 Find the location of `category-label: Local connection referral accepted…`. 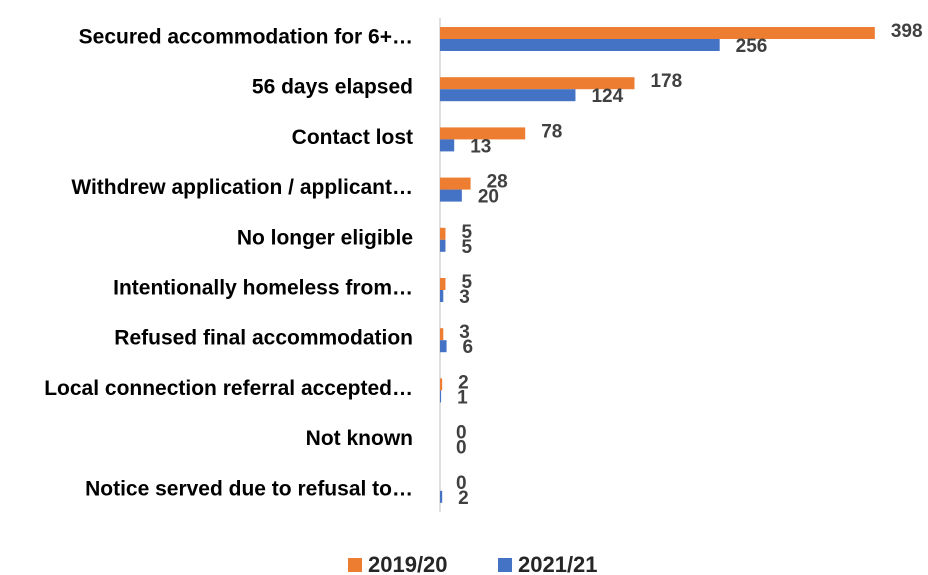

category-label: Local connection referral accepted… is located at coordinates (228, 388).